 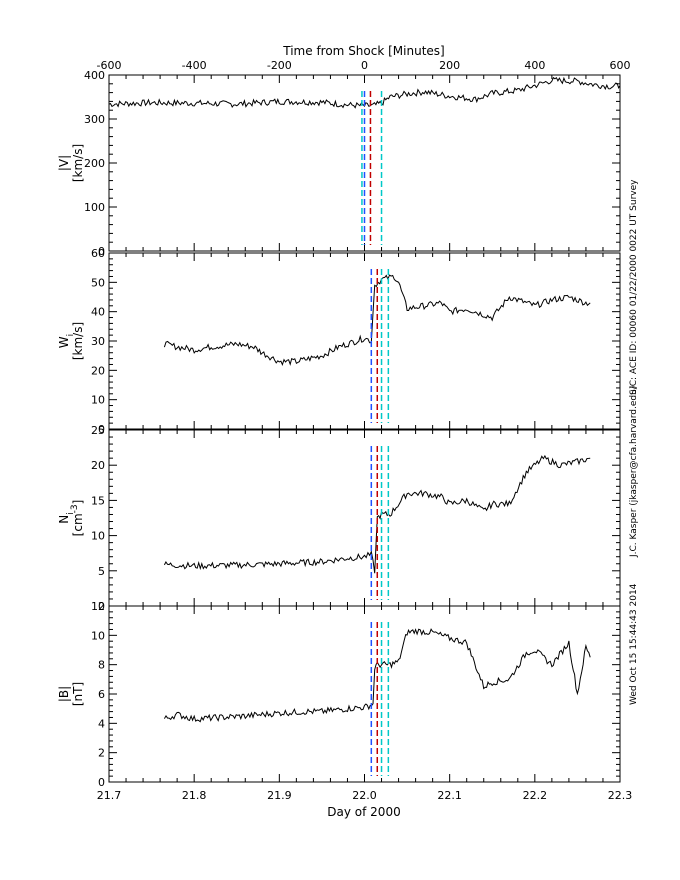 I want to click on y-axis-title-line2: [cm-3], so click(x=77, y=518).